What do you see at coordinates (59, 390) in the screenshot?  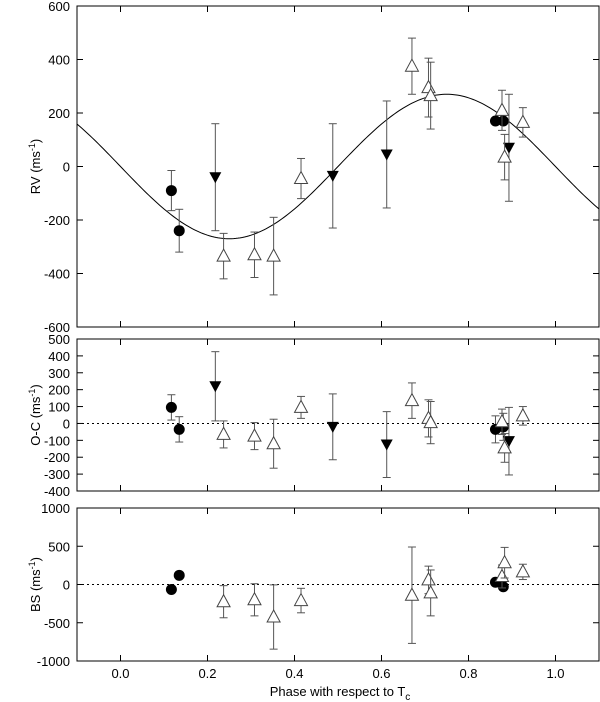 I see `oc-ytick-label: 200` at bounding box center [59, 390].